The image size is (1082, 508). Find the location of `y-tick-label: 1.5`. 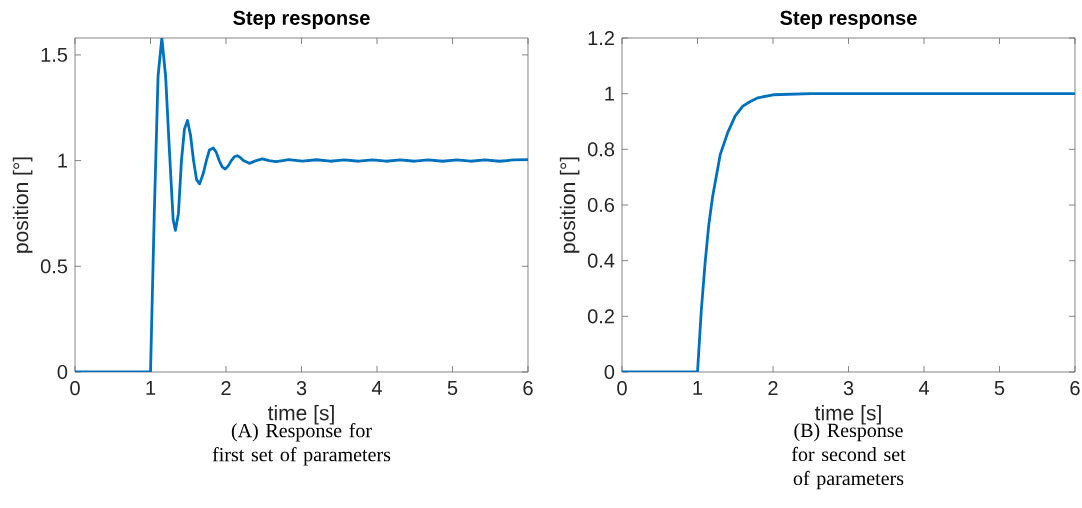

y-tick-label: 1.5 is located at coordinates (54, 54).